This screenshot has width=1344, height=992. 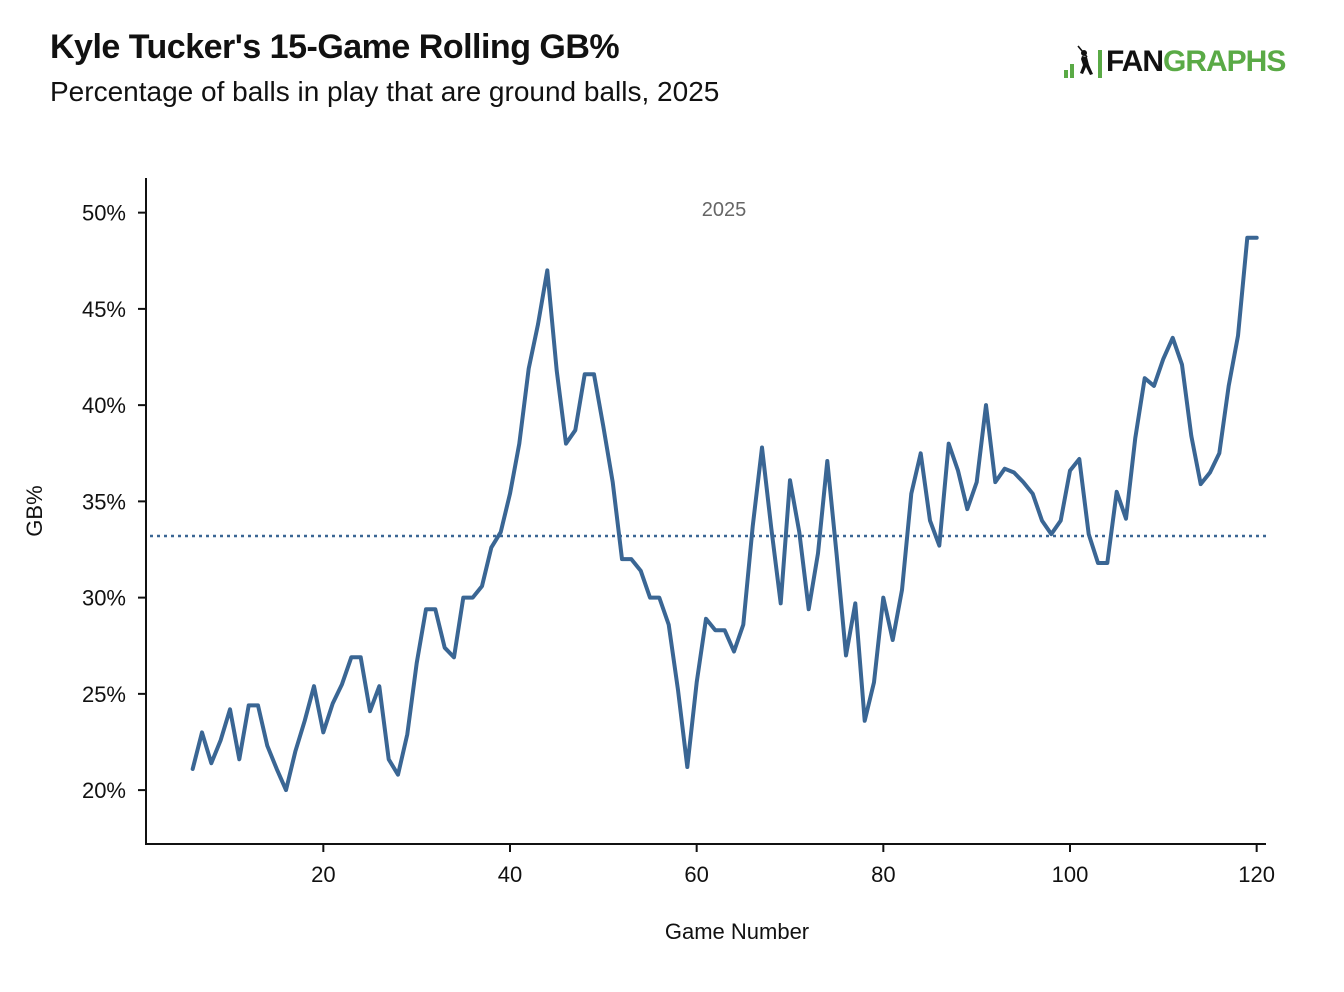 I want to click on y-tick-label: 35%, so click(x=104, y=501).